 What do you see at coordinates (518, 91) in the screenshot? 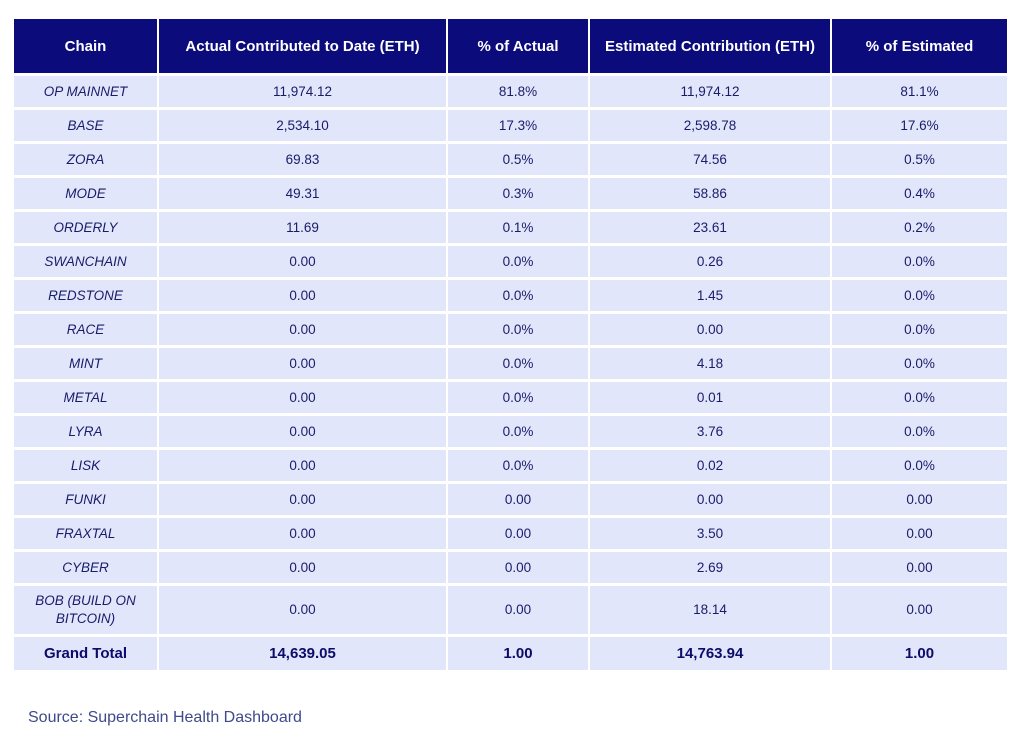
I see `percent-actual-cell: 81.8%` at bounding box center [518, 91].